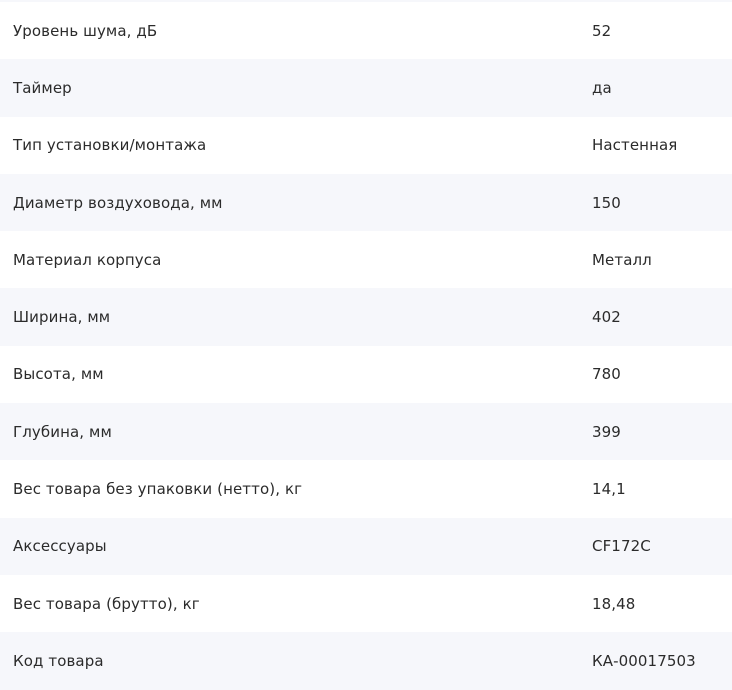 The image size is (732, 690). What do you see at coordinates (42, 87) in the screenshot?
I see `spec-label: Таймер` at bounding box center [42, 87].